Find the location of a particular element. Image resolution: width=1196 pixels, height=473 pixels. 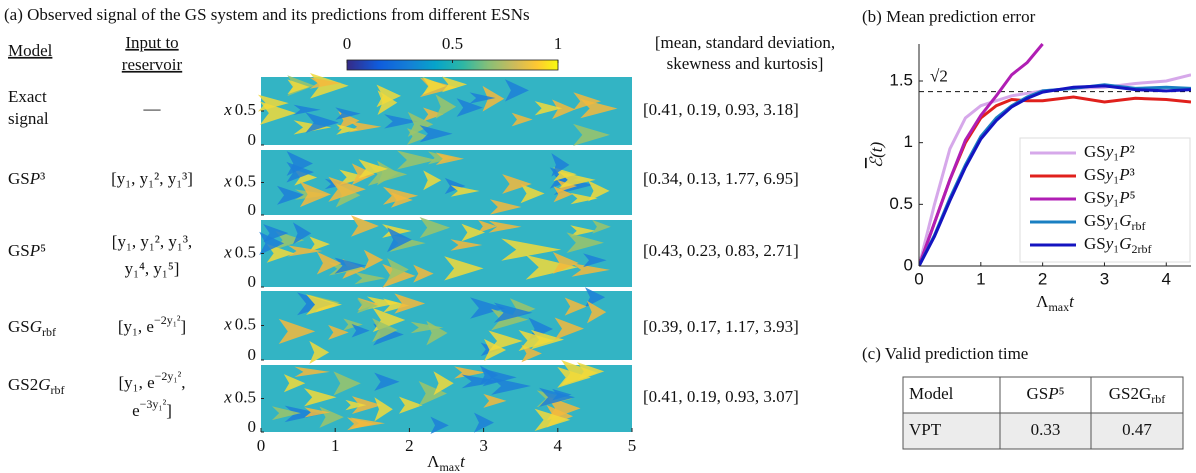

reservoir-input: [y₁, y₁², y₁³] is located at coordinates (152, 178).